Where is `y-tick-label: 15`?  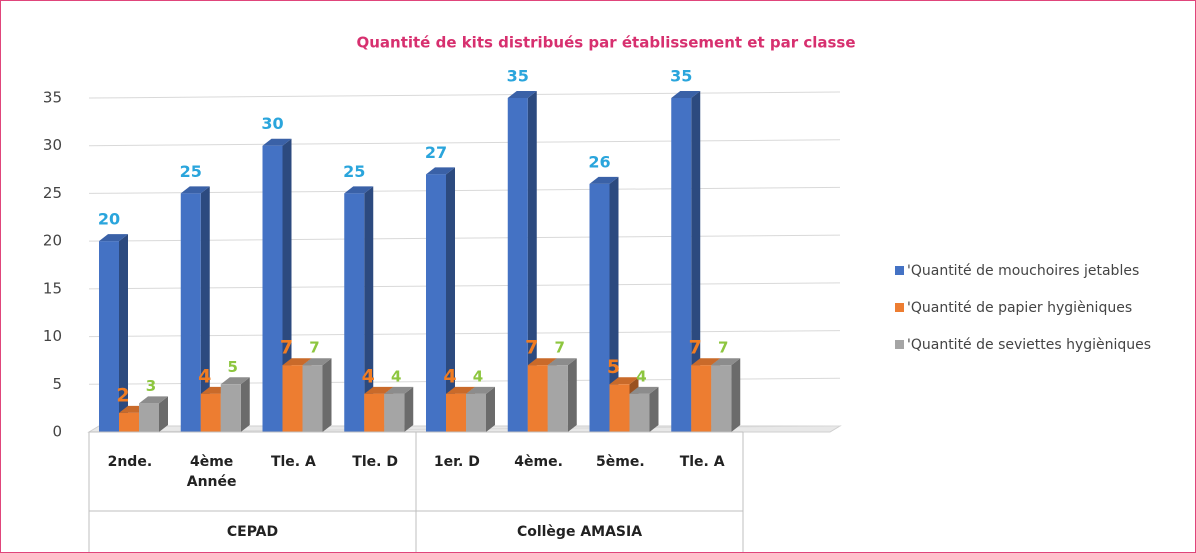 y-tick-label: 15 is located at coordinates (52, 288).